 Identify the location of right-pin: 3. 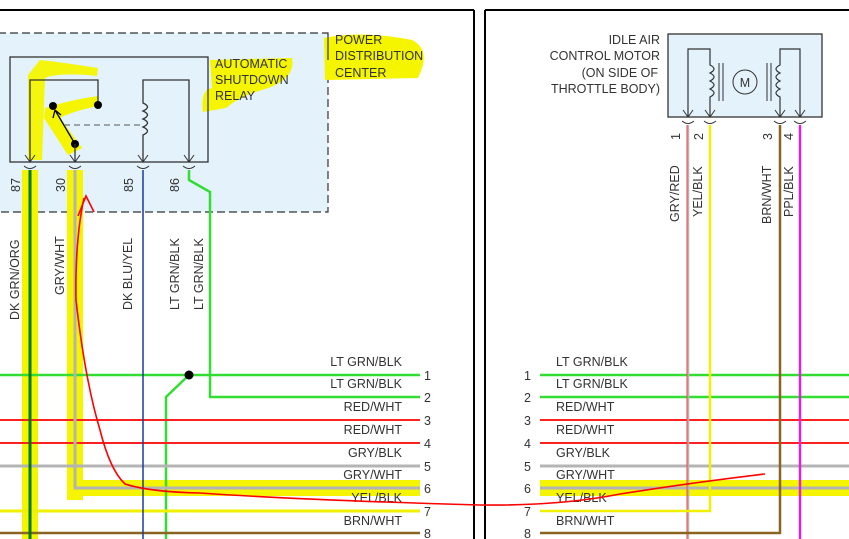
(527, 421).